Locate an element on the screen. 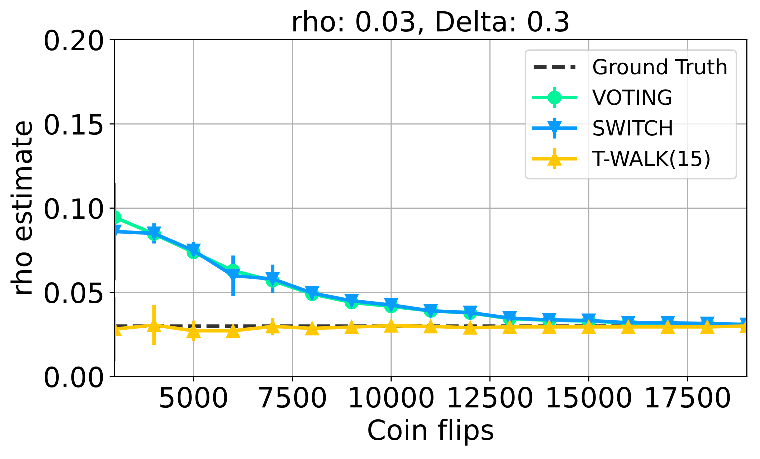 The width and height of the screenshot is (760, 459). legend-label: T-WALK(15) is located at coordinates (651, 159).